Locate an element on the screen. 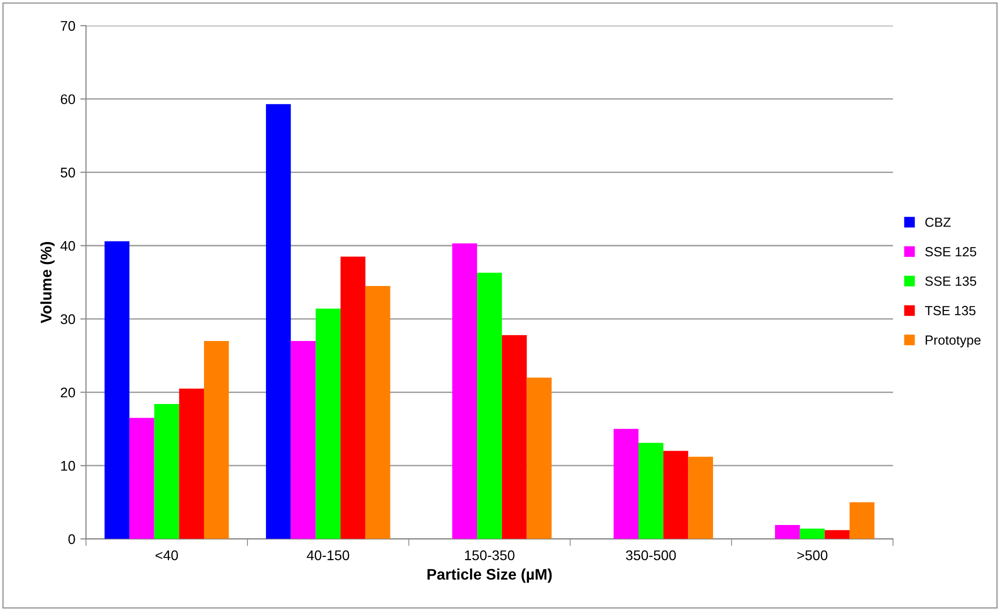  legend-label: SSE 135 is located at coordinates (950, 281).